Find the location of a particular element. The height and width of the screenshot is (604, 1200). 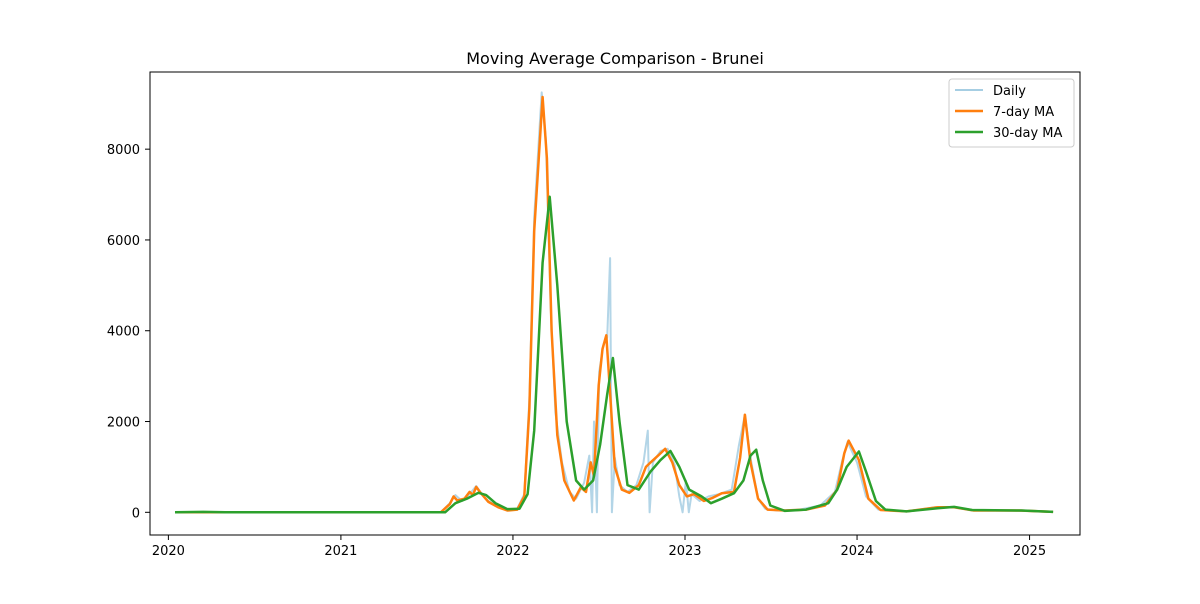

x-tick-label-2024: 2024 is located at coordinates (856, 551).